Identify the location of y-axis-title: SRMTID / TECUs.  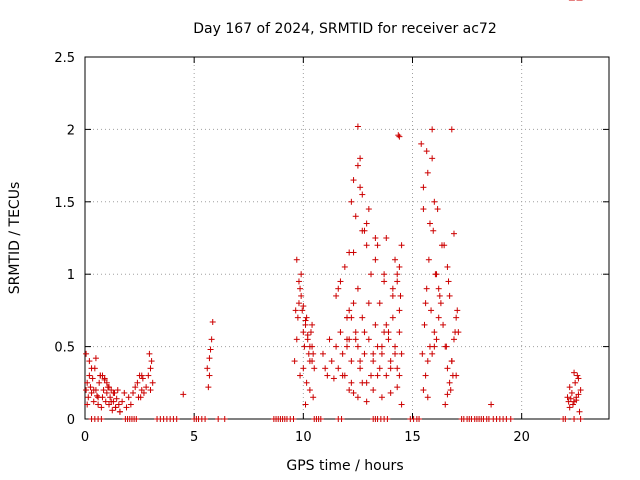
(15, 238).